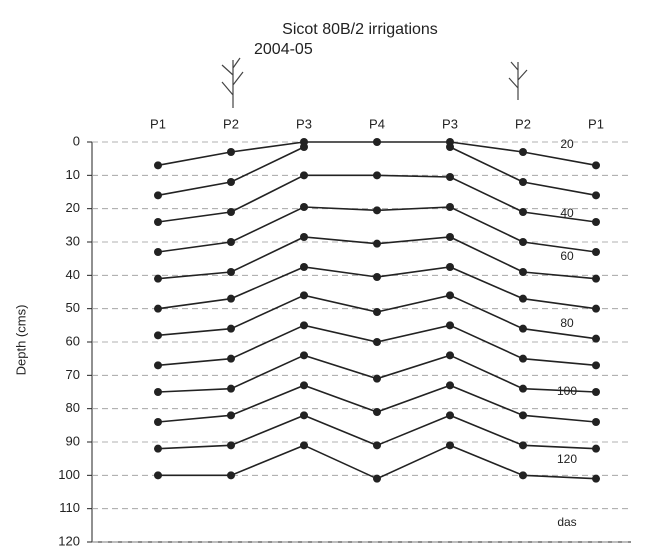  What do you see at coordinates (360, 29) in the screenshot?
I see `chart-title: Sicot 80B/2 irrigations` at bounding box center [360, 29].